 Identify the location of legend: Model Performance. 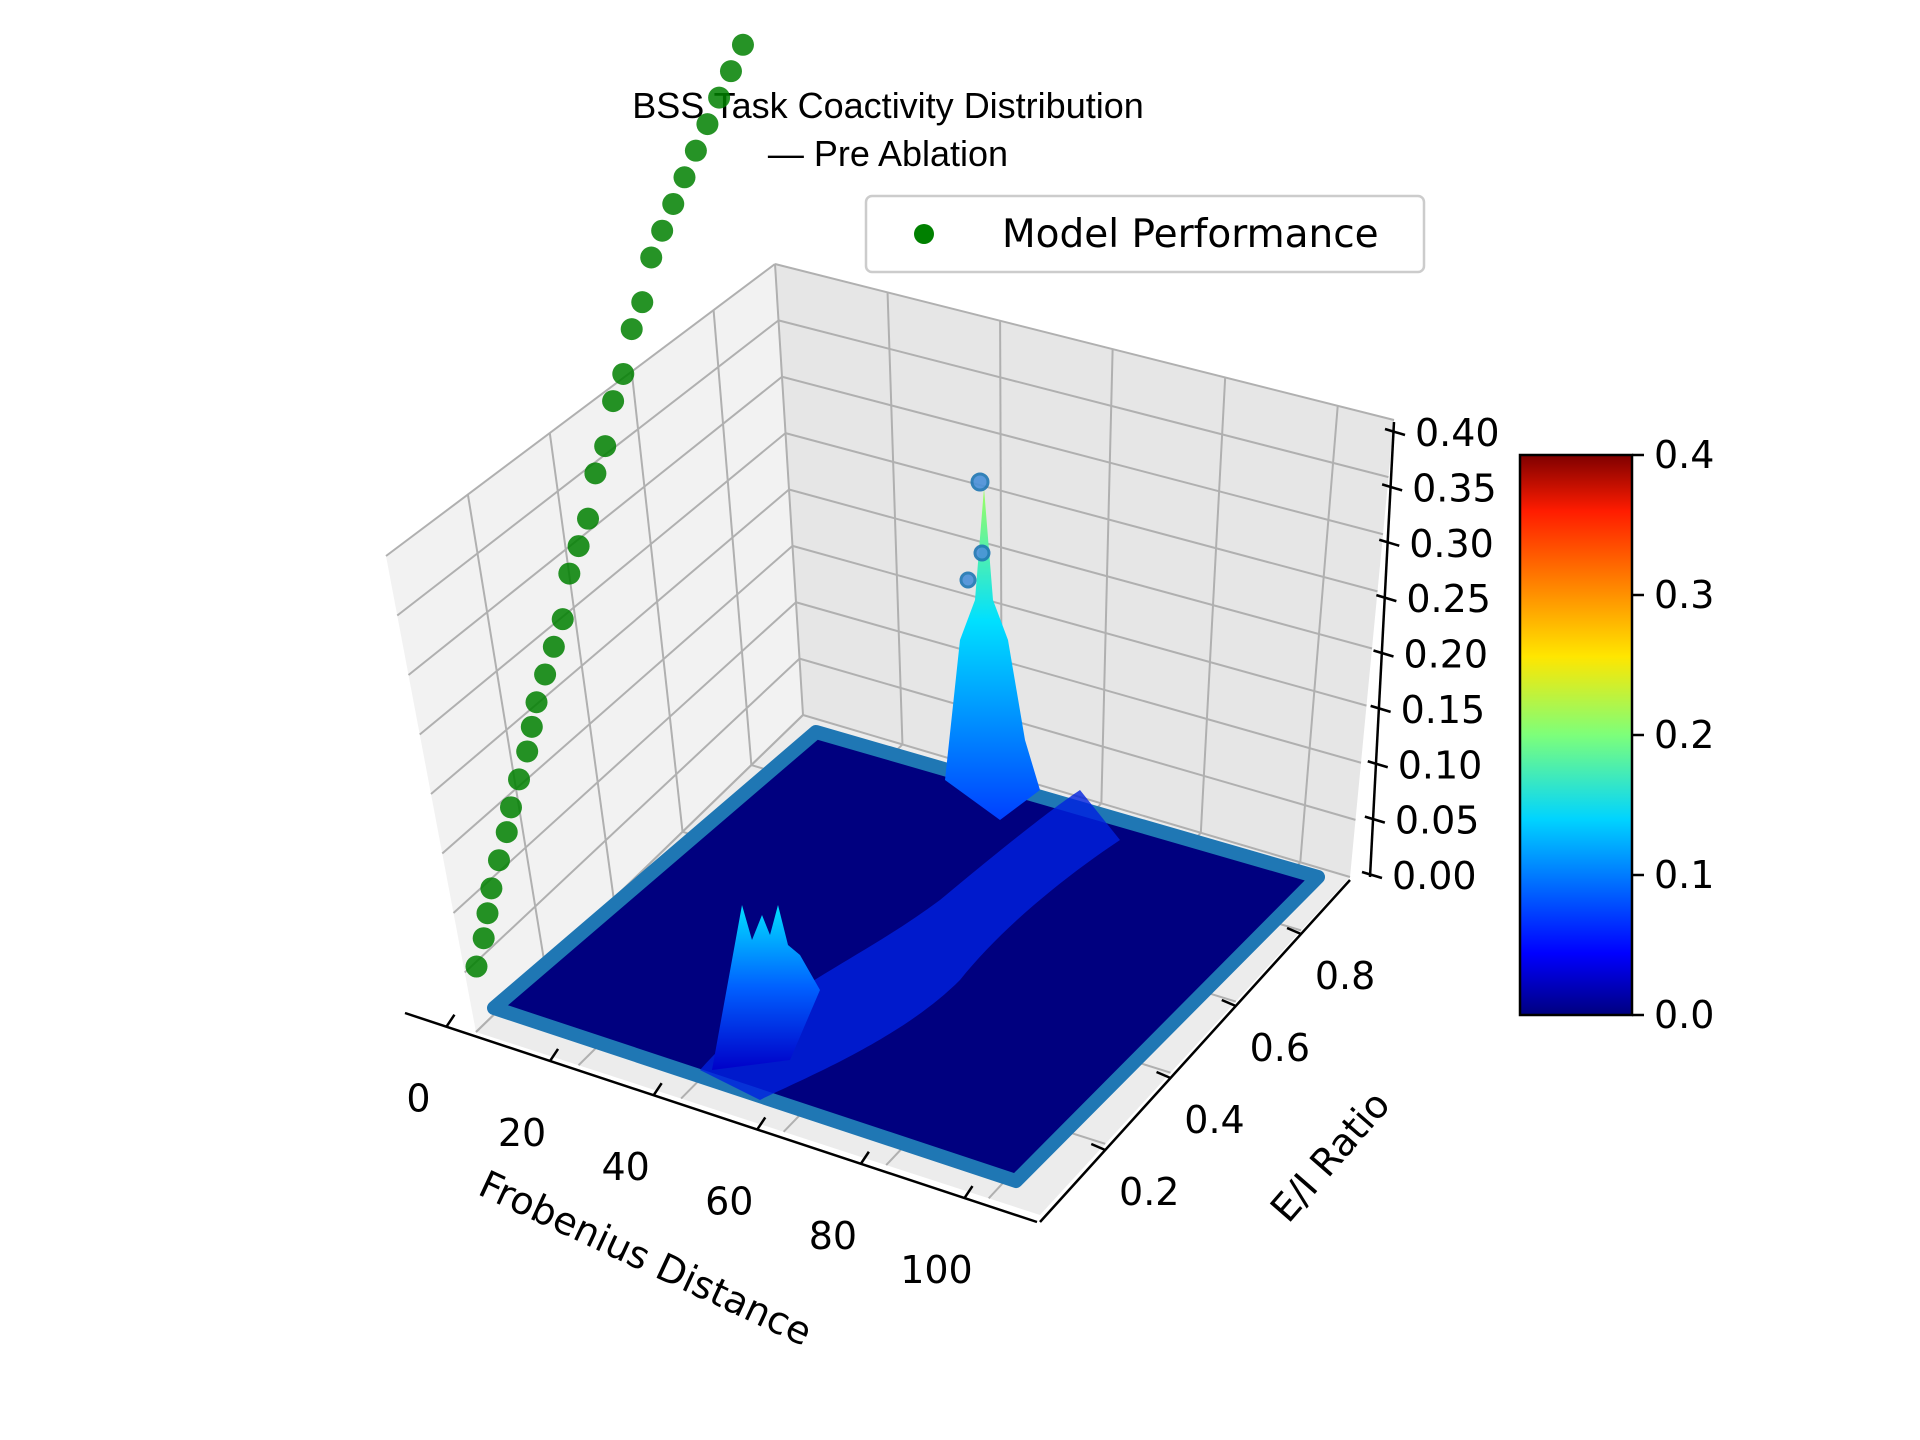
(1145, 234).